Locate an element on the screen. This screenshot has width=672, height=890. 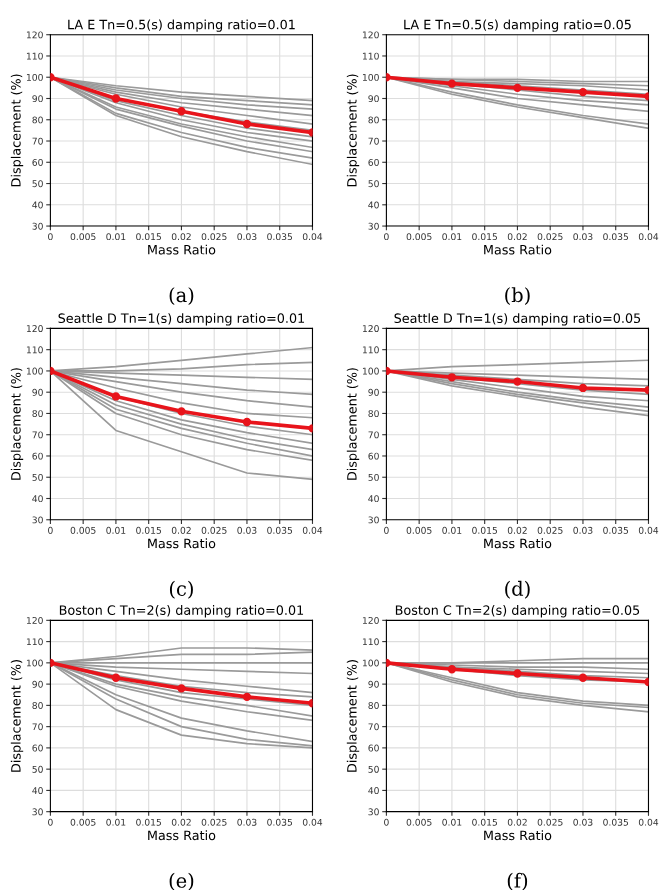
text: (a) is located at coordinates (181, 296).